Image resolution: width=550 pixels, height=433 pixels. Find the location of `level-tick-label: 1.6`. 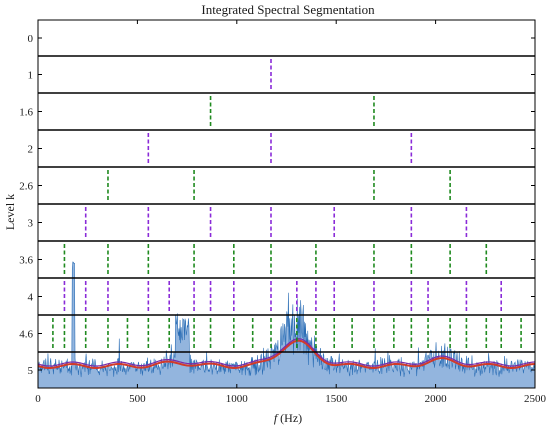

level-tick-label: 1.6 is located at coordinates (26, 113).